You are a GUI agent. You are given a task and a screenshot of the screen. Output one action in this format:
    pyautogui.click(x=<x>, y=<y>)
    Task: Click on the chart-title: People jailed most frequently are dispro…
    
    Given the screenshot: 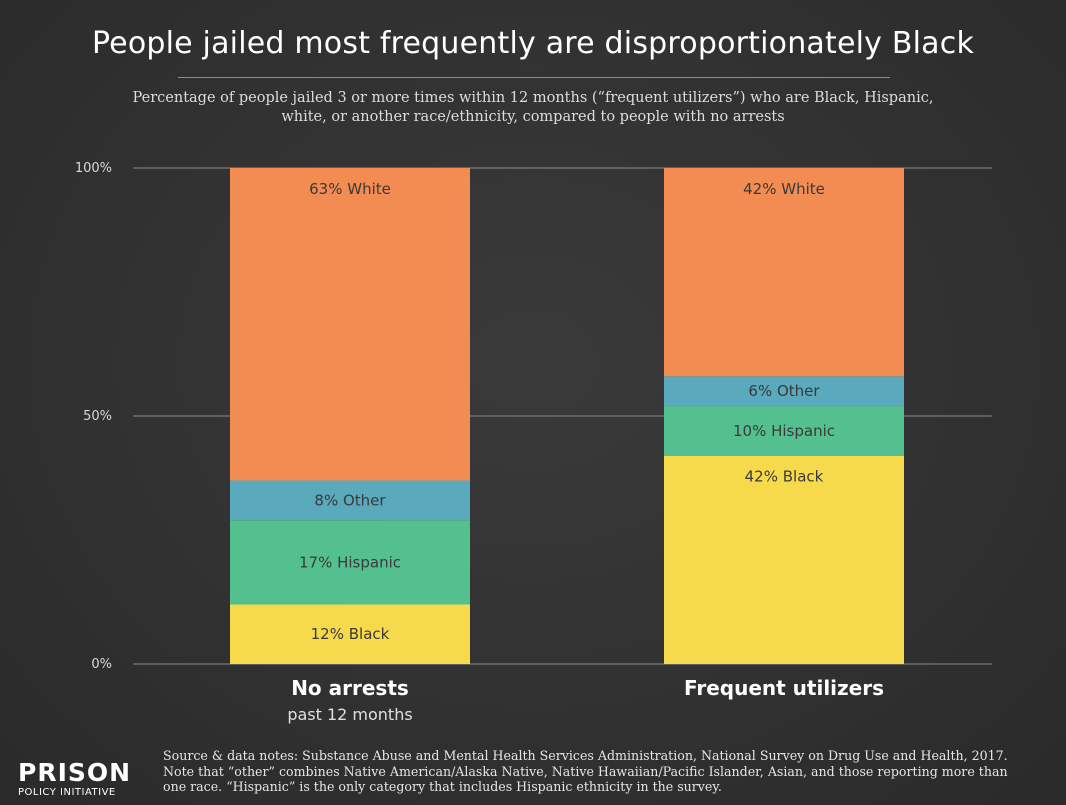 What is the action you would take?
    pyautogui.click(x=533, y=43)
    